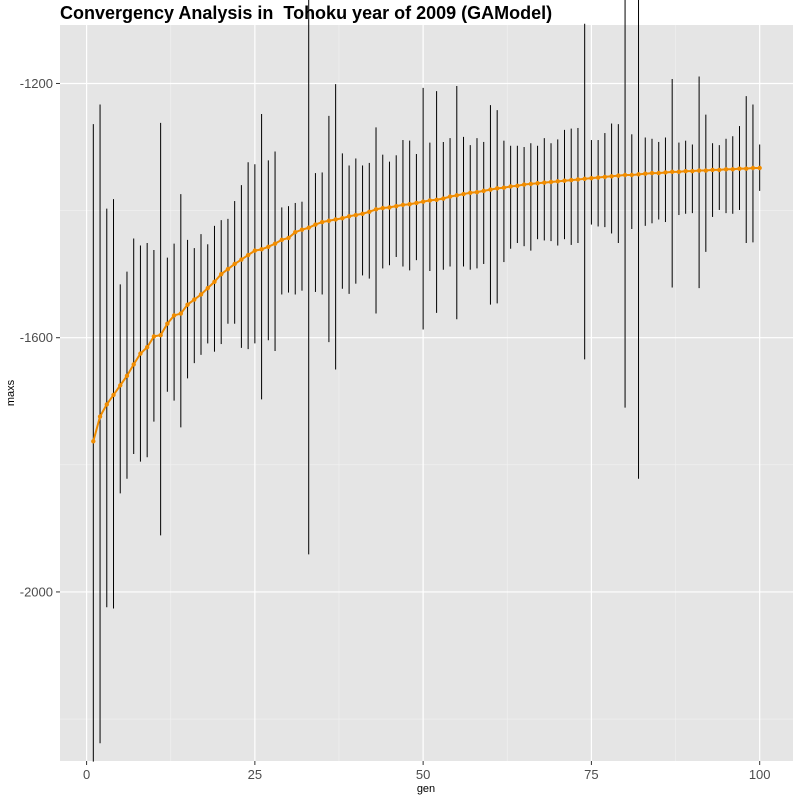 The height and width of the screenshot is (800, 800). I want to click on x-tick-label: 100, so click(760, 774).